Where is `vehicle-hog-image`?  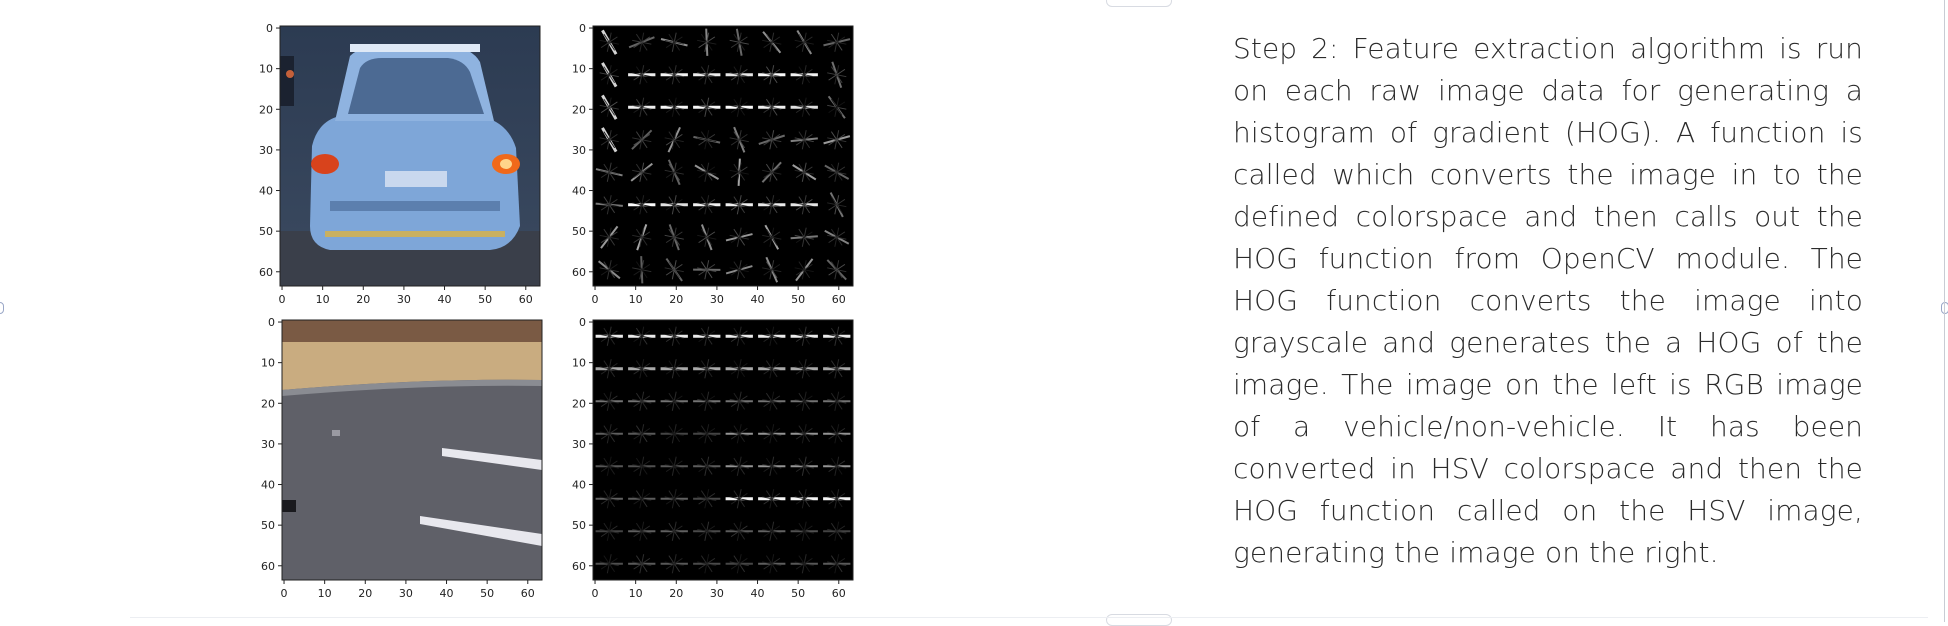 vehicle-hog-image is located at coordinates (723, 156).